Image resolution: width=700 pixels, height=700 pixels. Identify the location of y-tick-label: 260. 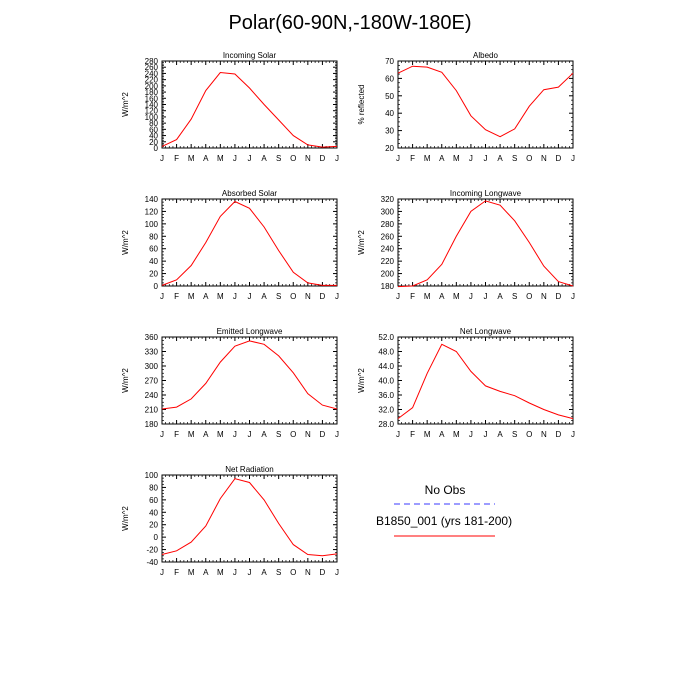
(152, 67).